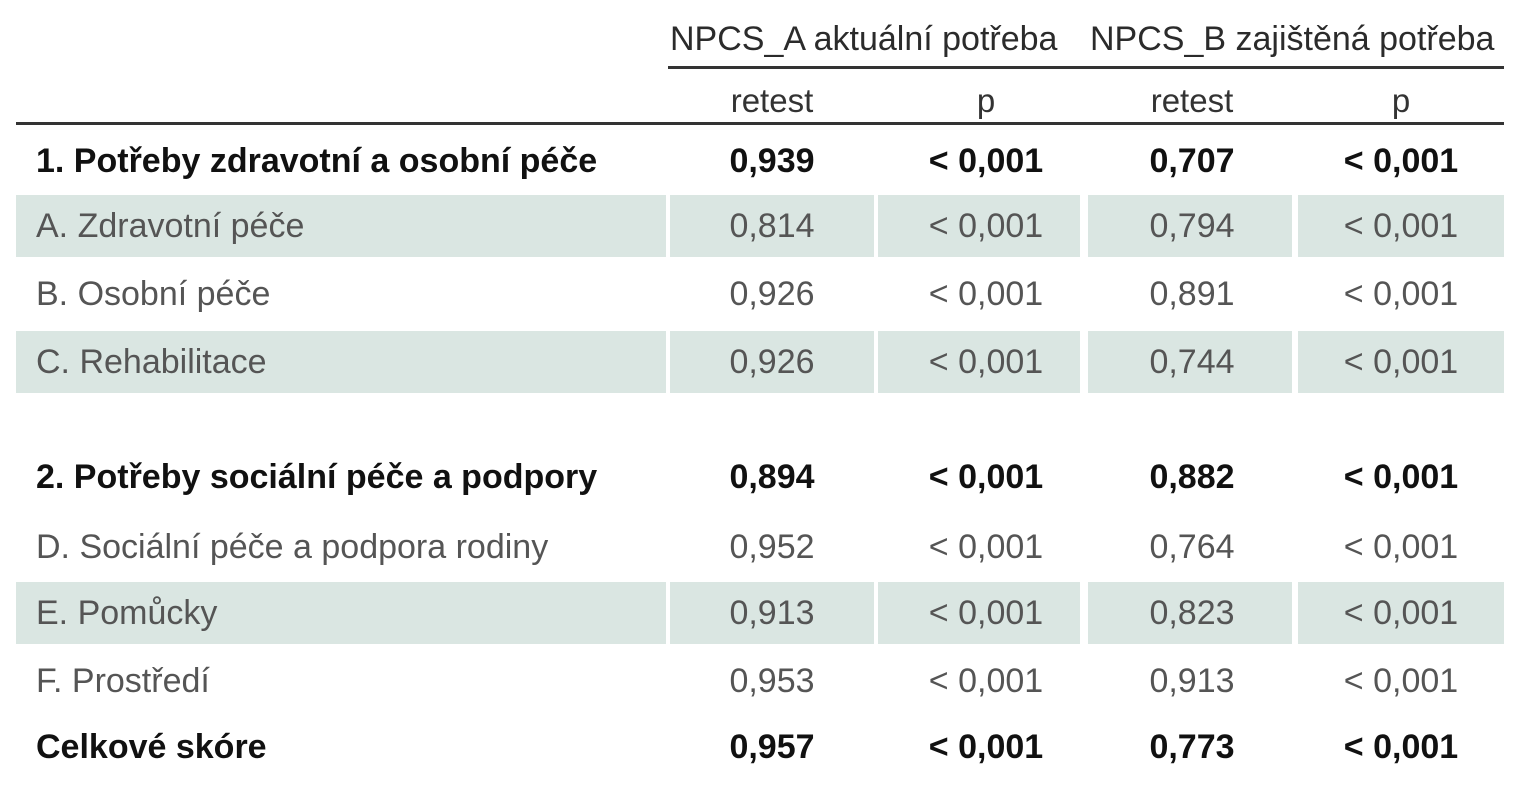 This screenshot has width=1526, height=800. What do you see at coordinates (317, 477) in the screenshot?
I see `row-label: 2. Potřeby sociální péče a podpory` at bounding box center [317, 477].